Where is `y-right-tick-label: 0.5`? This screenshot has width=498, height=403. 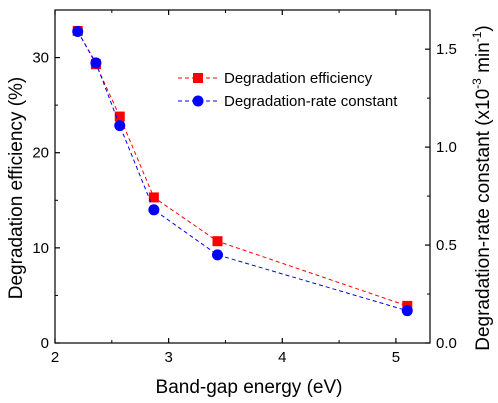
y-right-tick-label: 0.5 is located at coordinates (446, 245).